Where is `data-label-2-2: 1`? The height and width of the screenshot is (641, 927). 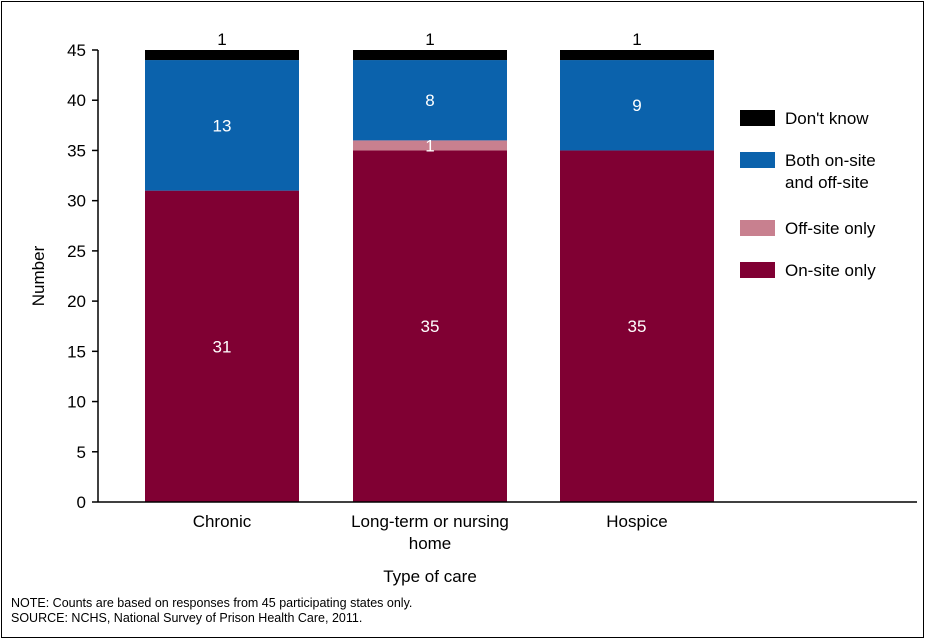 data-label-2-2: 1 is located at coordinates (429, 145).